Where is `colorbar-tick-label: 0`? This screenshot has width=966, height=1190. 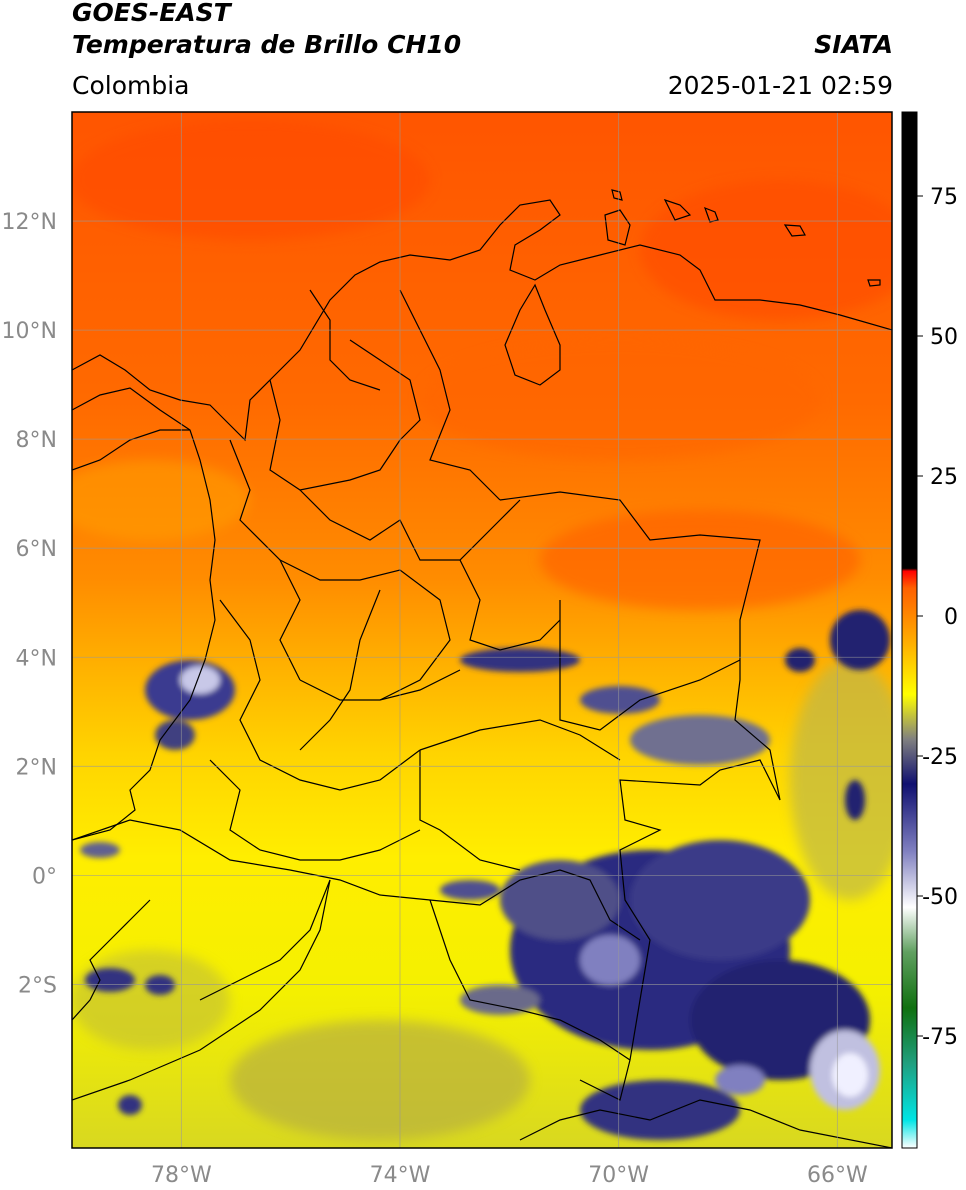
colorbar-tick-label: 0 is located at coordinates (951, 617).